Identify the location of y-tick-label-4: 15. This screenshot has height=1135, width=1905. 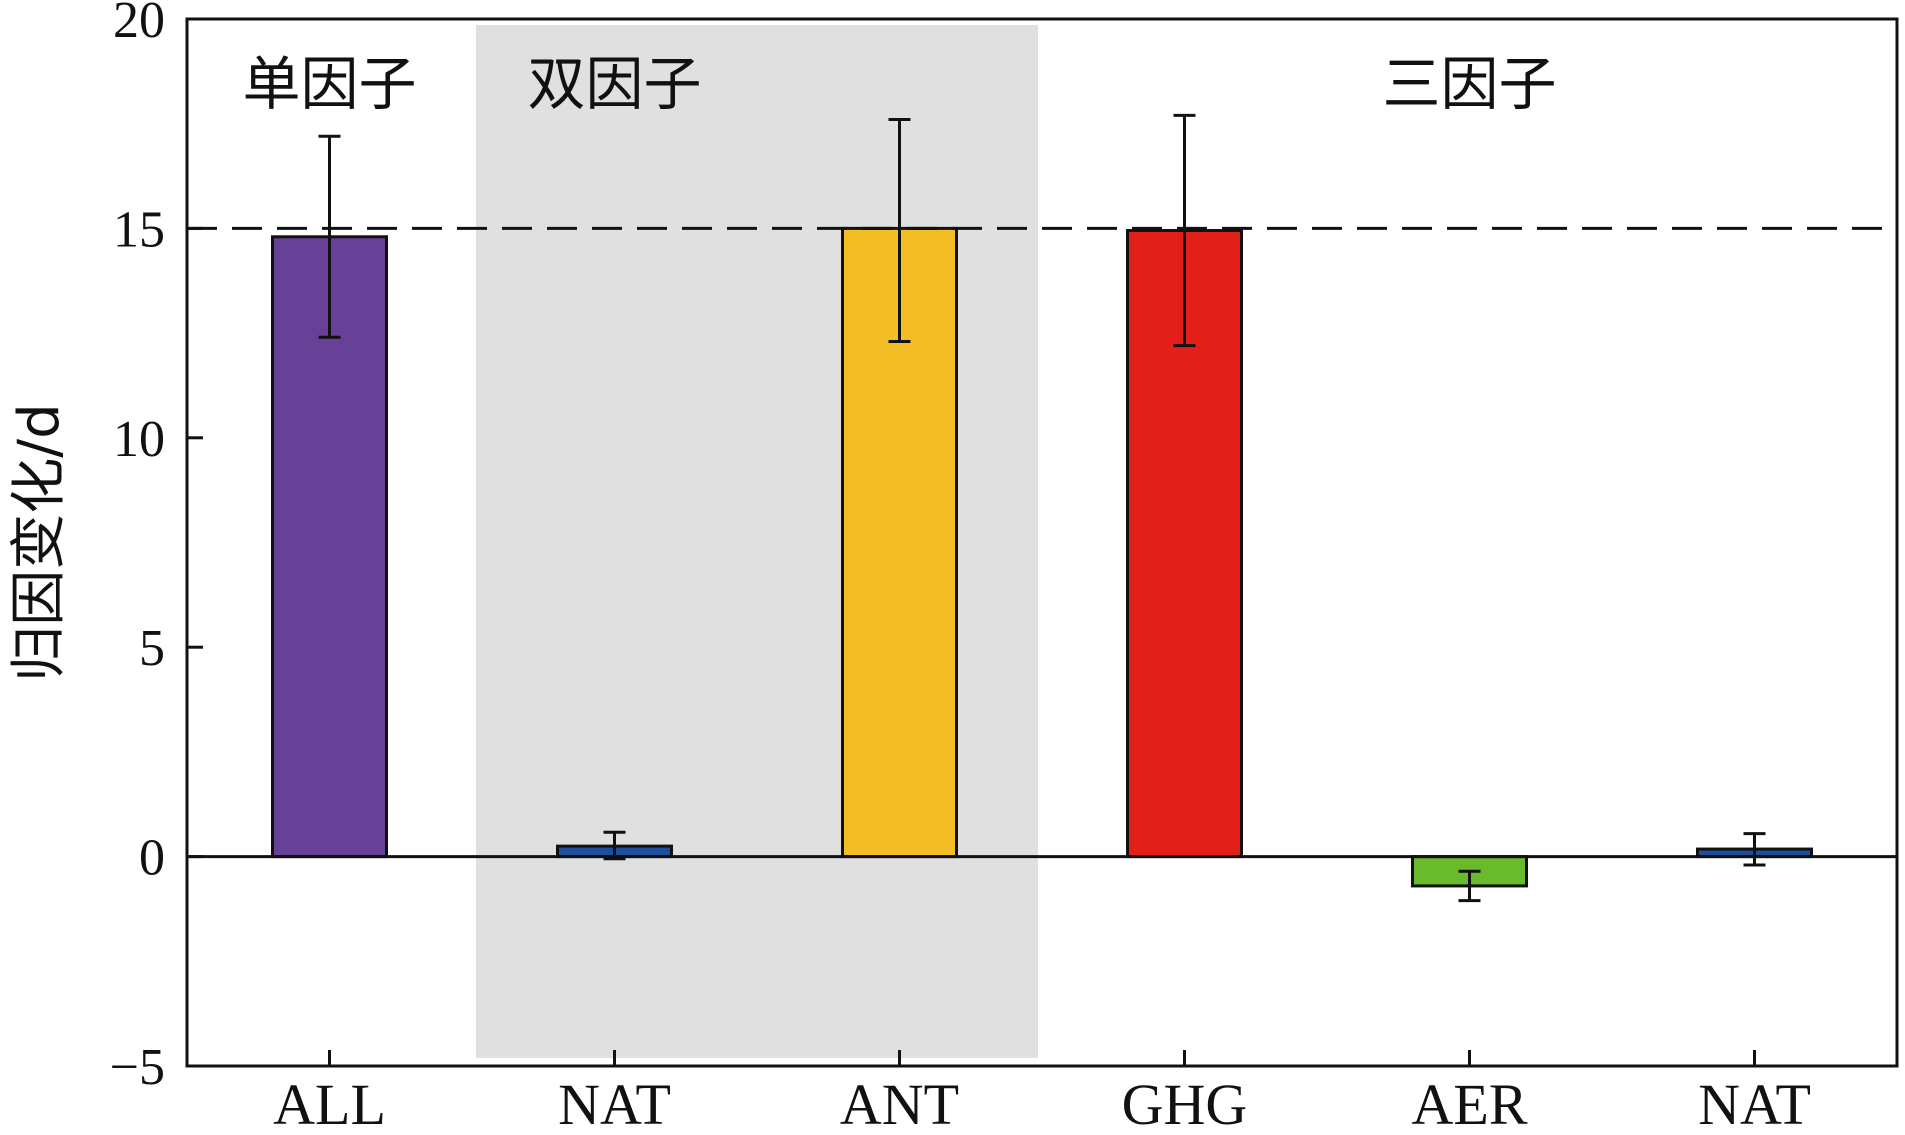
(139, 229).